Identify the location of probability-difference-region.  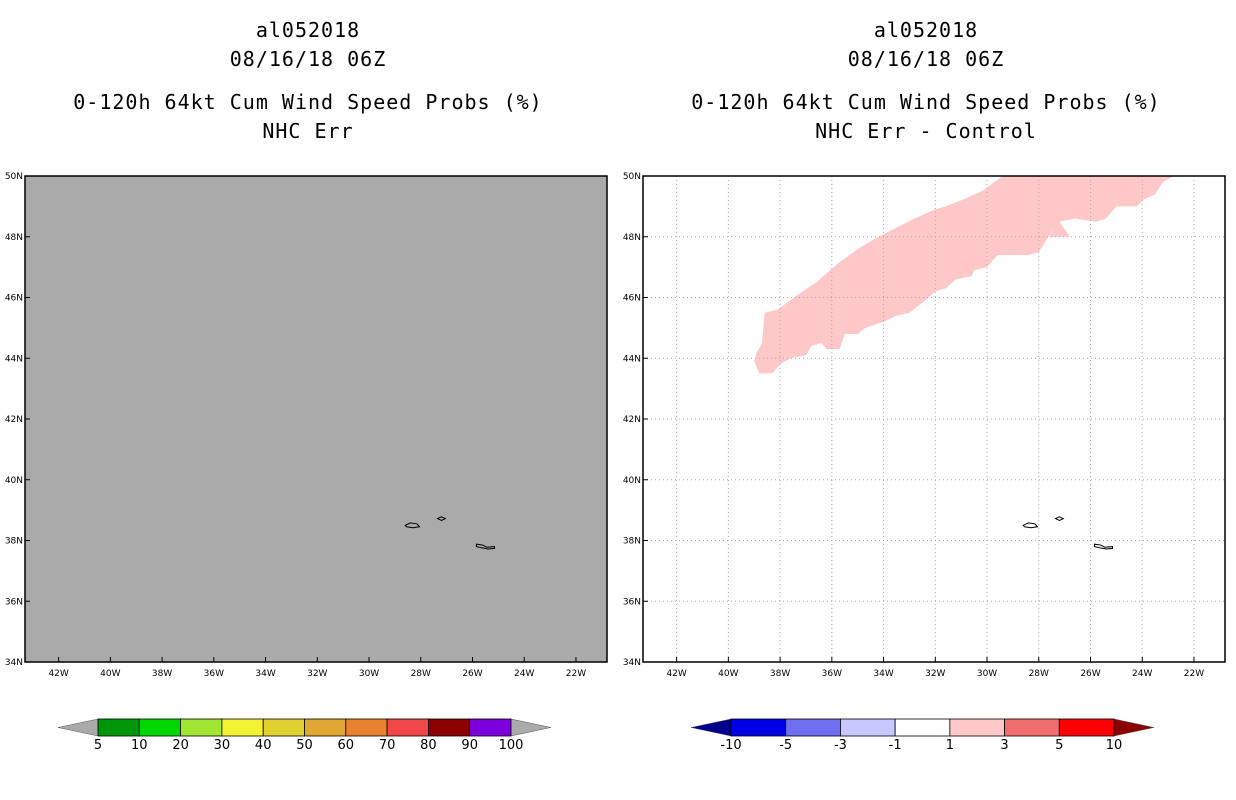
(964, 275).